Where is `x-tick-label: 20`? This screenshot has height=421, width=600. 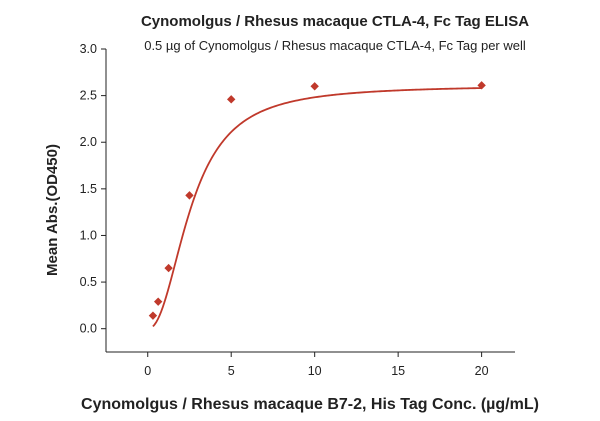
x-tick-label: 20 is located at coordinates (482, 371).